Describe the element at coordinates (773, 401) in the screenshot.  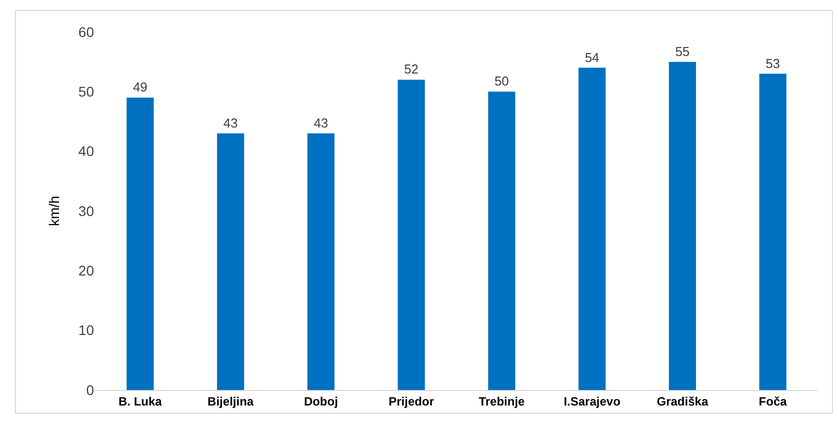
I see `x-tick-label: Foča` at that location.